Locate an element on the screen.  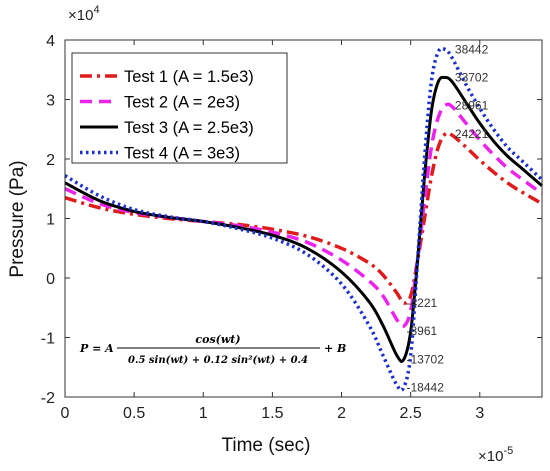
x-tick-label: 2 is located at coordinates (341, 413).